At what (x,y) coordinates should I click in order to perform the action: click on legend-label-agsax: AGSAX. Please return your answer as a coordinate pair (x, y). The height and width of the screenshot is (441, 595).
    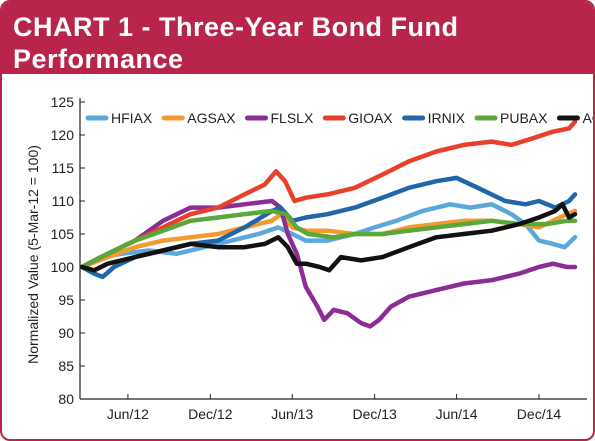
    Looking at the image, I should click on (211, 118).